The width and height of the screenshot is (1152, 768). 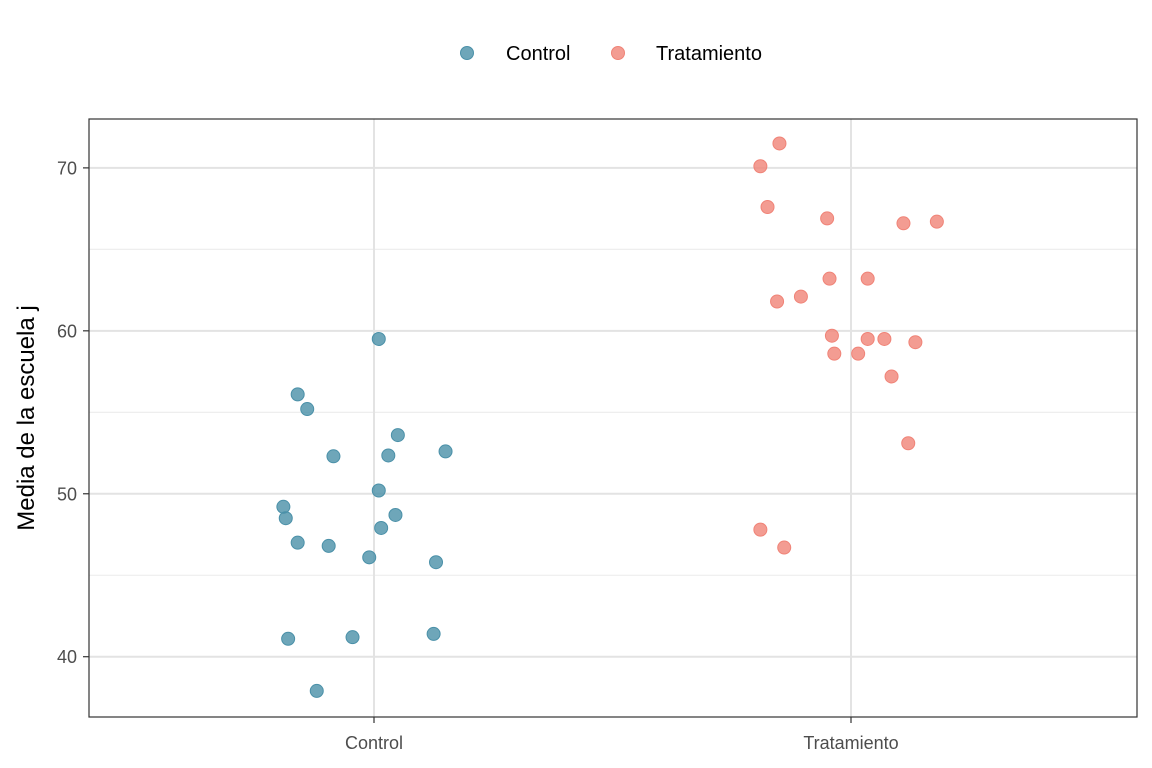 I want to click on legend: Control Tratamiento, so click(x=611, y=54).